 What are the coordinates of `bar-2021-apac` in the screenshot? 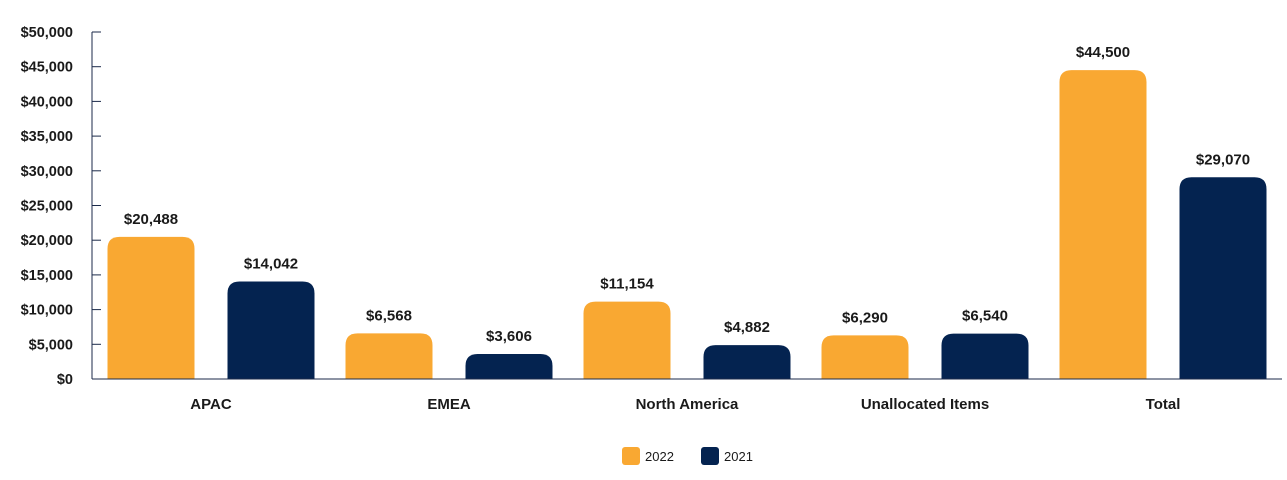 It's located at (271, 330).